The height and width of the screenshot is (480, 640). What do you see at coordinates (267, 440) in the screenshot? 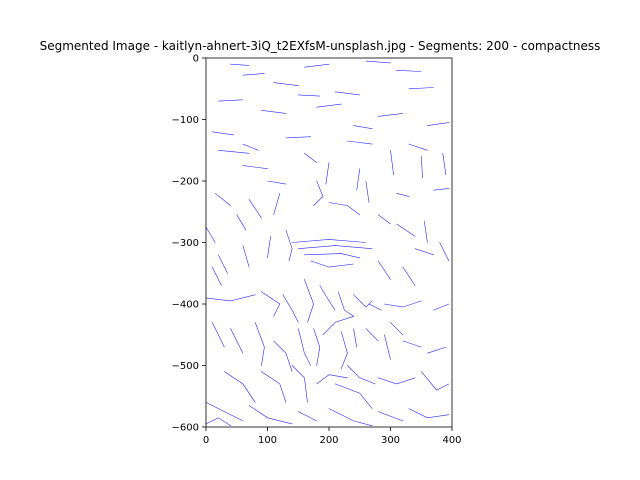
I see `x-tick-label: 100` at bounding box center [267, 440].